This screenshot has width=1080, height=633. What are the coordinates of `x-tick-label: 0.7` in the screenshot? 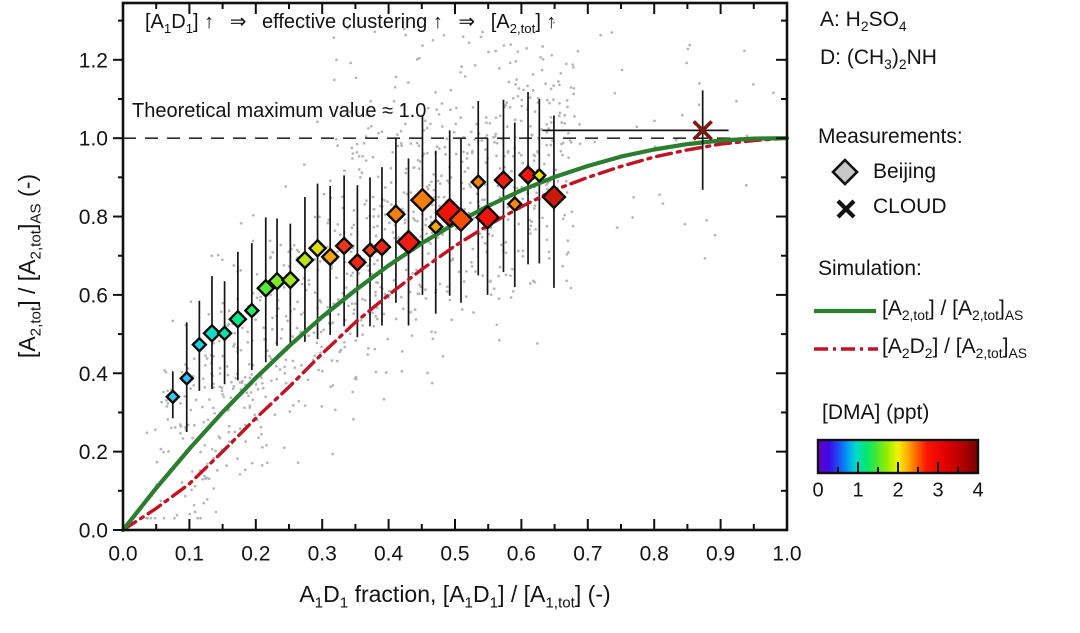 It's located at (587, 553).